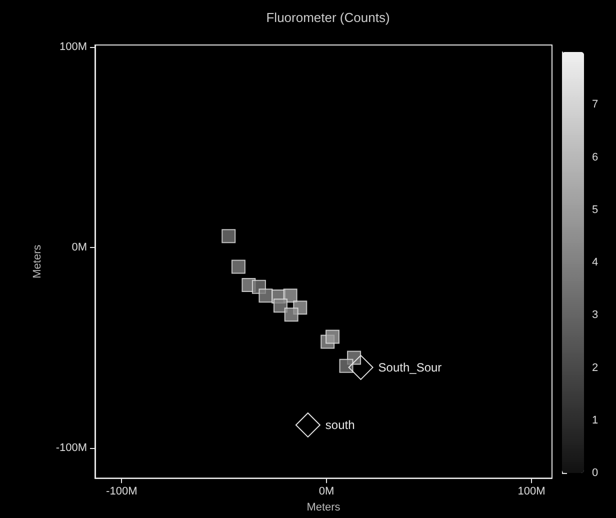 This screenshot has width=616, height=518. I want to click on x-tick-label: -100M, so click(122, 492).